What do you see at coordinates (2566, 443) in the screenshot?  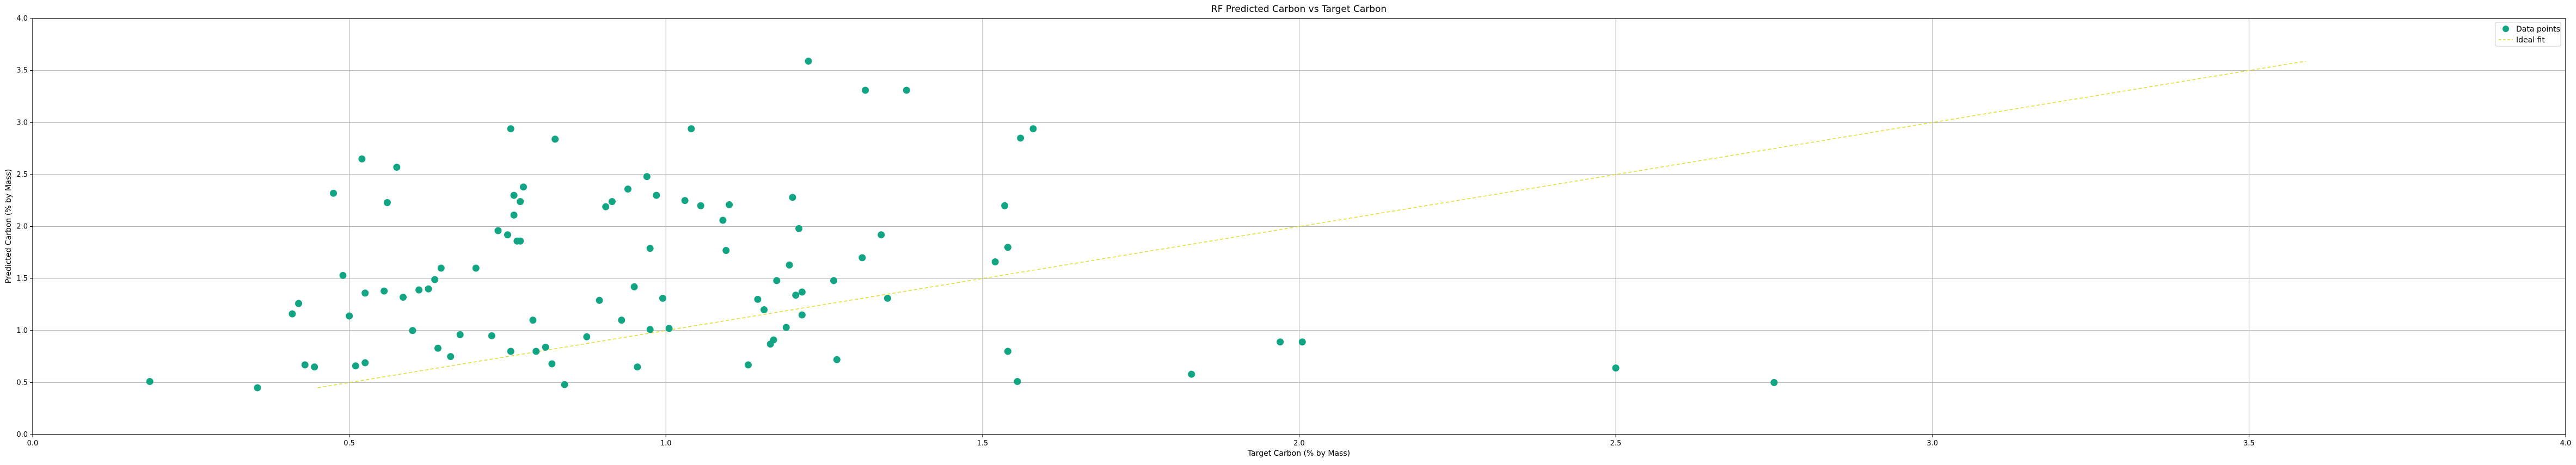 I see `x-tick-label: 4.0` at bounding box center [2566, 443].